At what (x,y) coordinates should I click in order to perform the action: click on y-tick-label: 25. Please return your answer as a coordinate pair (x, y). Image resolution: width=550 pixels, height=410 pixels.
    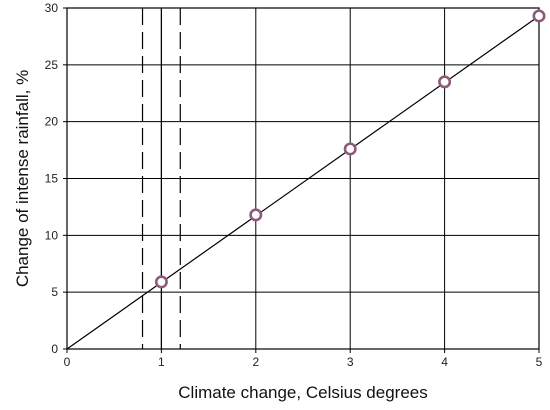
    Looking at the image, I should click on (52, 65).